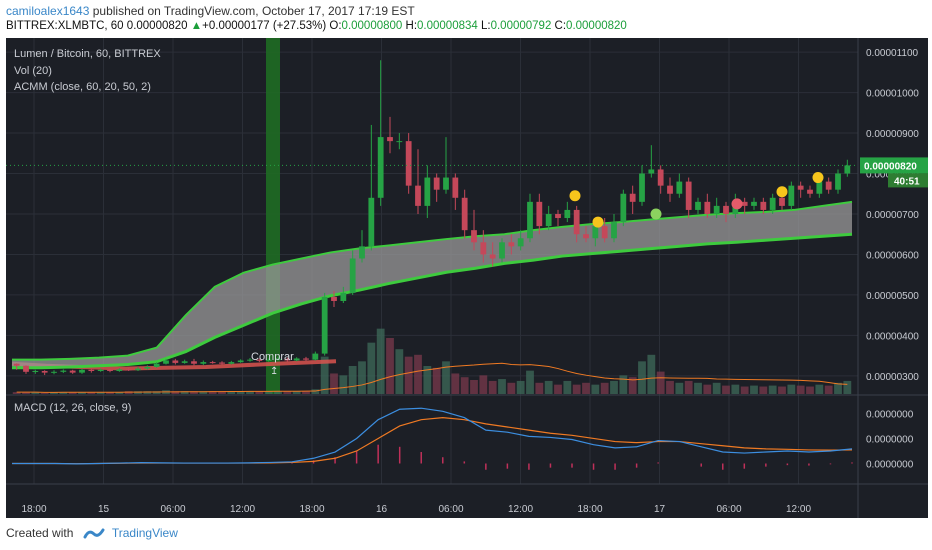  I want to click on author-link: camiloalex1643, so click(48, 11).